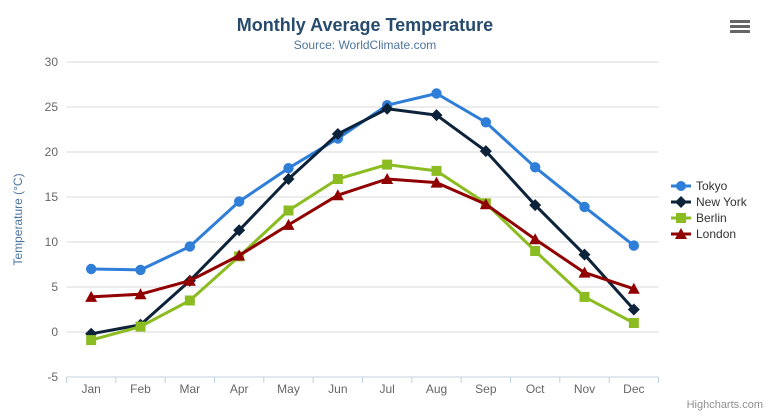  I want to click on legend-item-london: London, so click(709, 234).